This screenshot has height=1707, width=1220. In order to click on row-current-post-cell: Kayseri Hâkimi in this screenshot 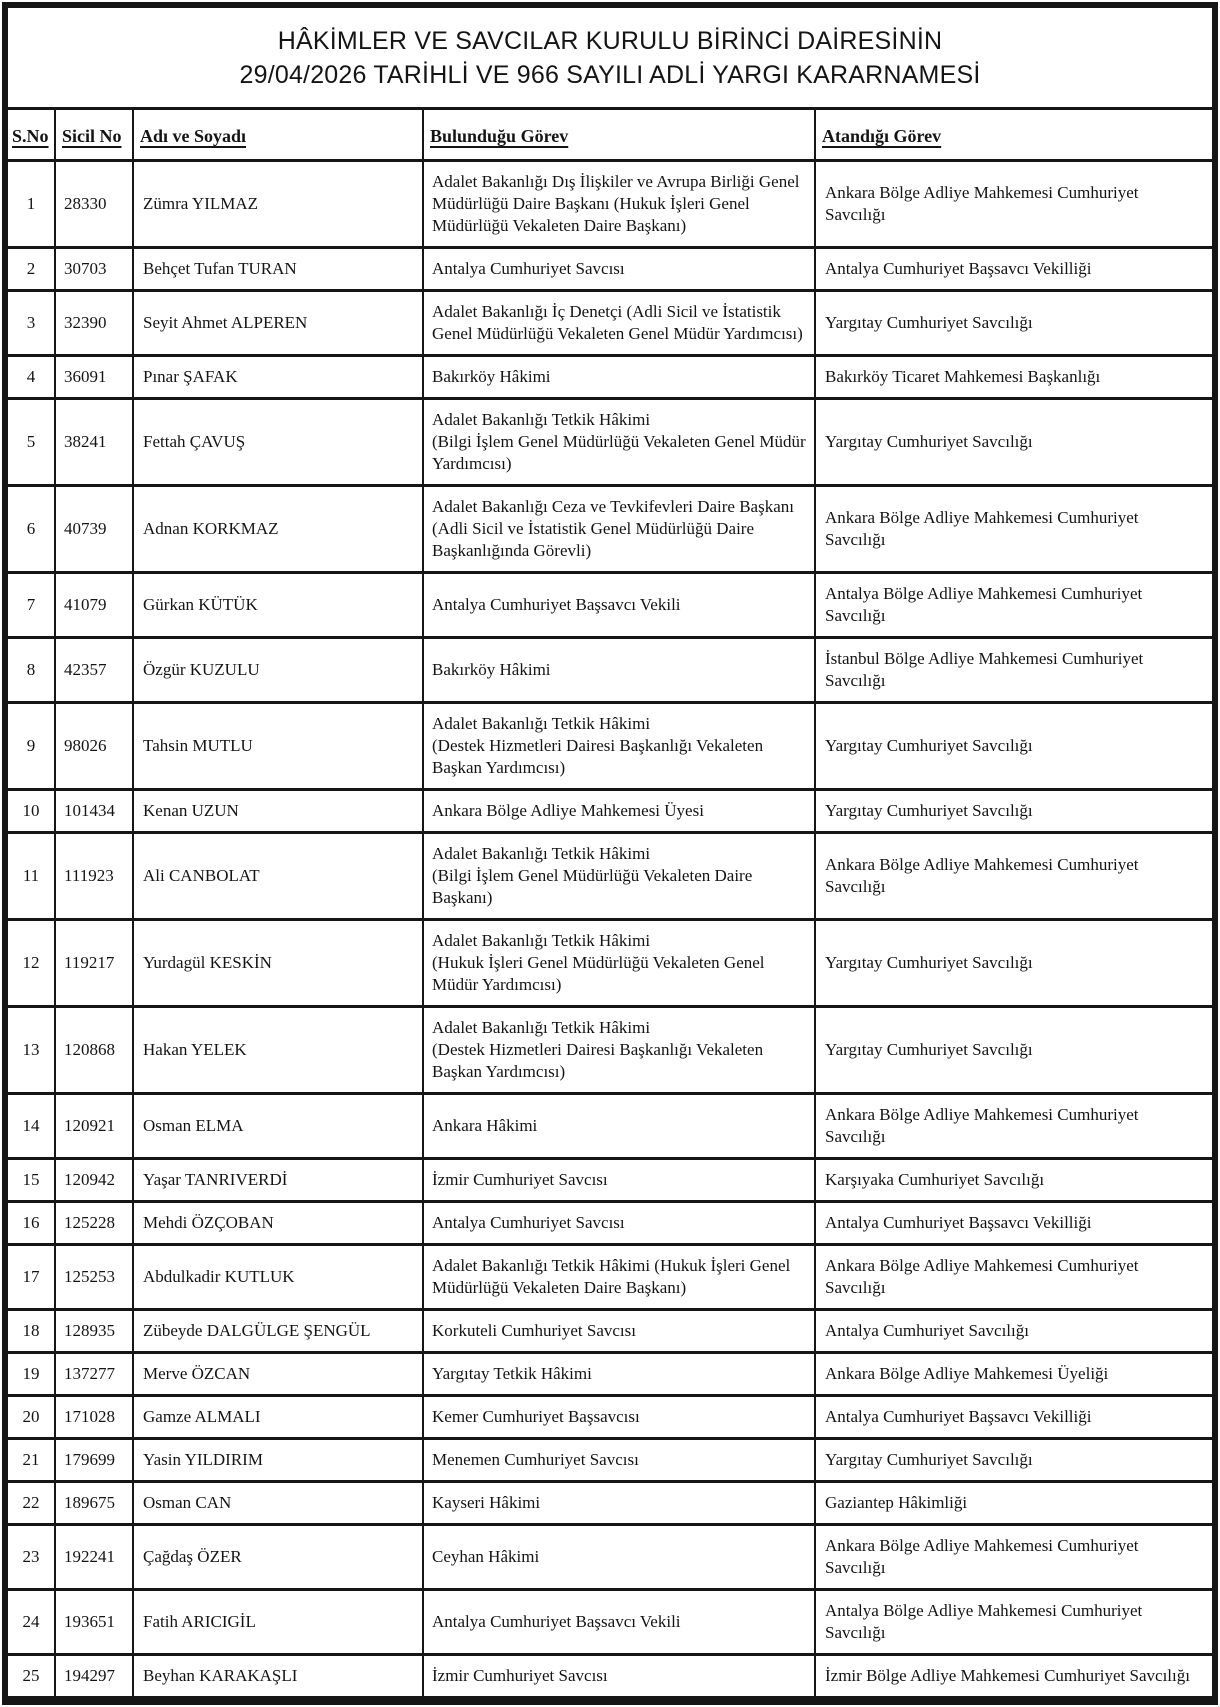, I will do `click(619, 1503)`.